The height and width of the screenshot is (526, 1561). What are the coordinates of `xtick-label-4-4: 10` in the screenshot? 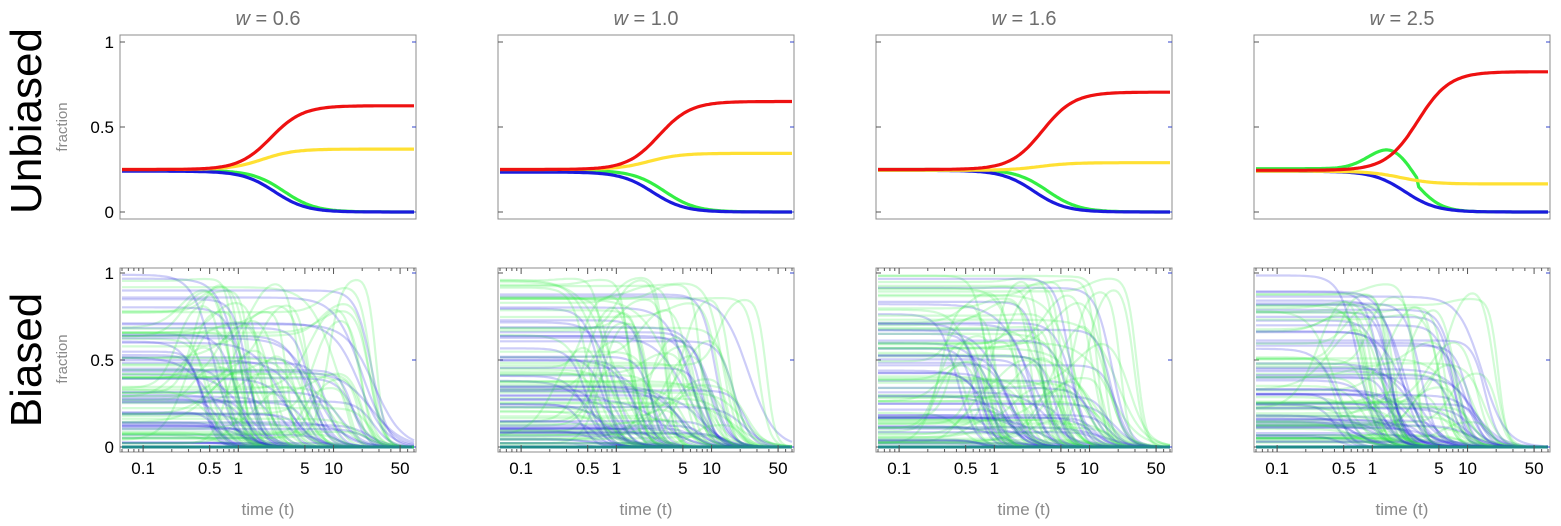 It's located at (1467, 468).